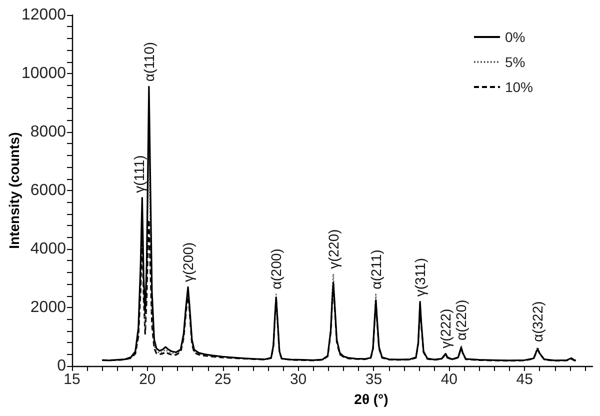 The width and height of the screenshot is (600, 416). I want to click on annotation: α(220), so click(461, 320).